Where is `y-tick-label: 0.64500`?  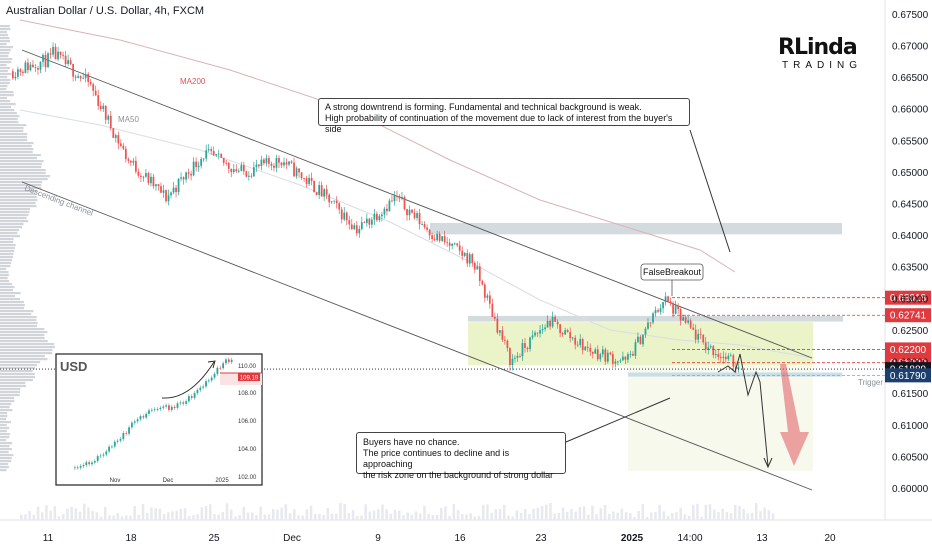 y-tick-label: 0.64500 is located at coordinates (910, 205).